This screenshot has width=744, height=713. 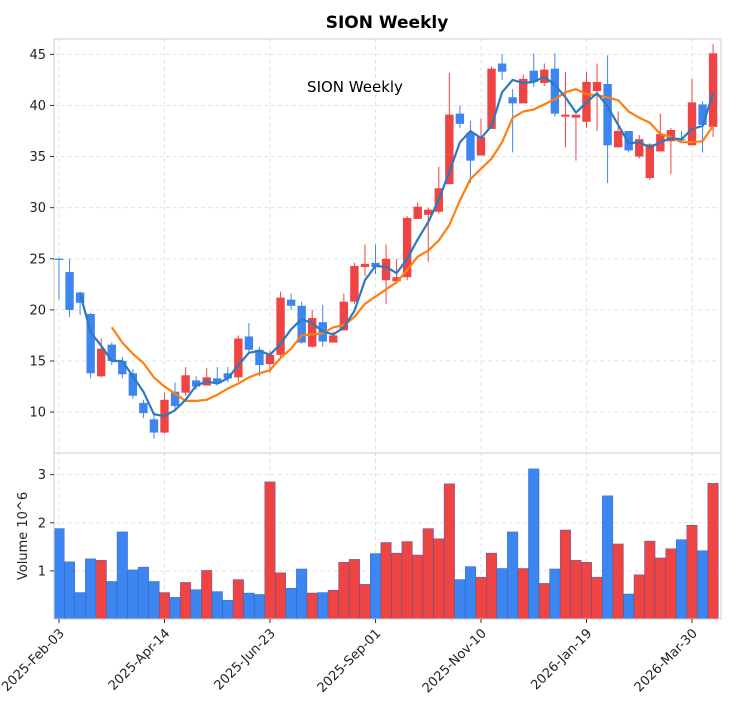 What do you see at coordinates (37, 55) in the screenshot?
I see `price-tick-label: 45` at bounding box center [37, 55].